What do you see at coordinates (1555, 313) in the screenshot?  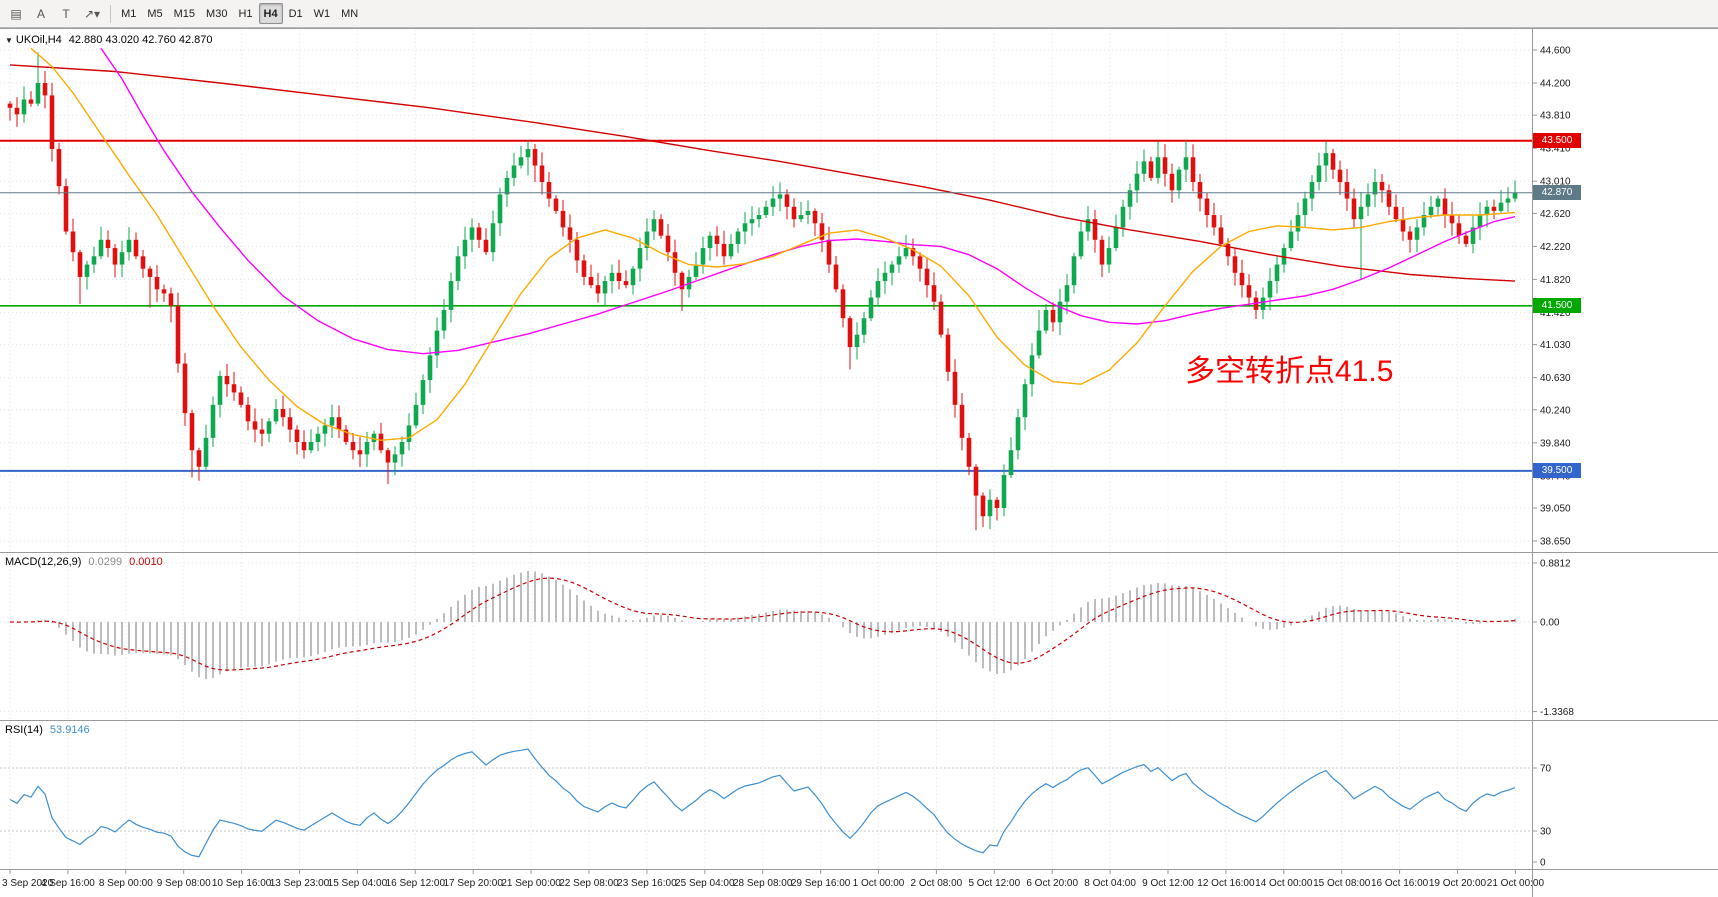 I see `svg-text: 41.420` at bounding box center [1555, 313].